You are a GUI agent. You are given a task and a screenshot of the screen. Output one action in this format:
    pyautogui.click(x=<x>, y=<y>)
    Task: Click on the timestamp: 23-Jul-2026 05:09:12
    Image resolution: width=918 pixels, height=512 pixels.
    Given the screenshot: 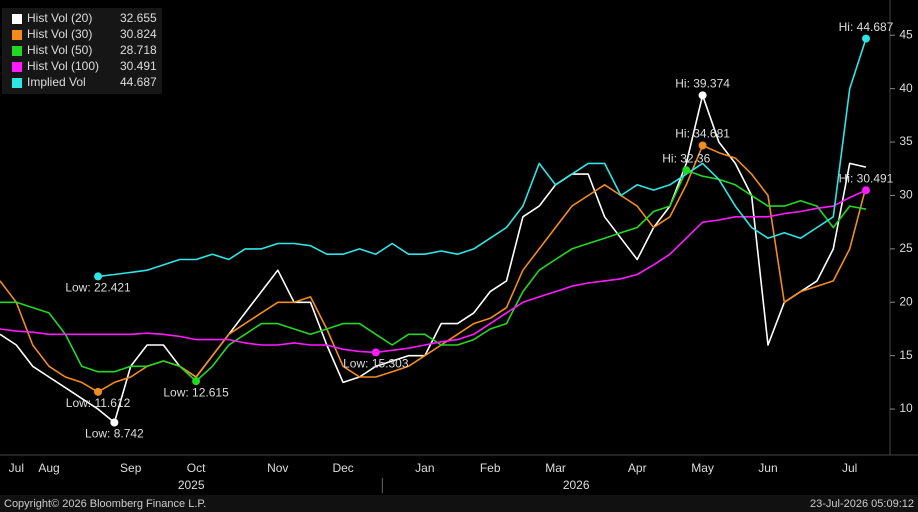 What is the action you would take?
    pyautogui.click(x=862, y=504)
    